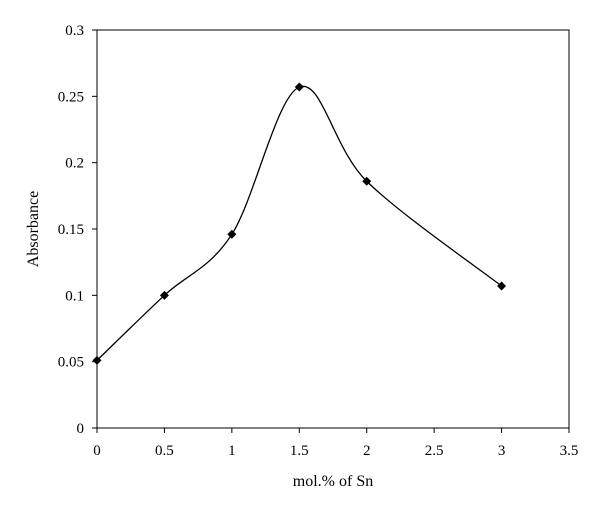 This screenshot has width=600, height=510. Describe the element at coordinates (164, 451) in the screenshot. I see `x-tick-label: 0.5` at that location.